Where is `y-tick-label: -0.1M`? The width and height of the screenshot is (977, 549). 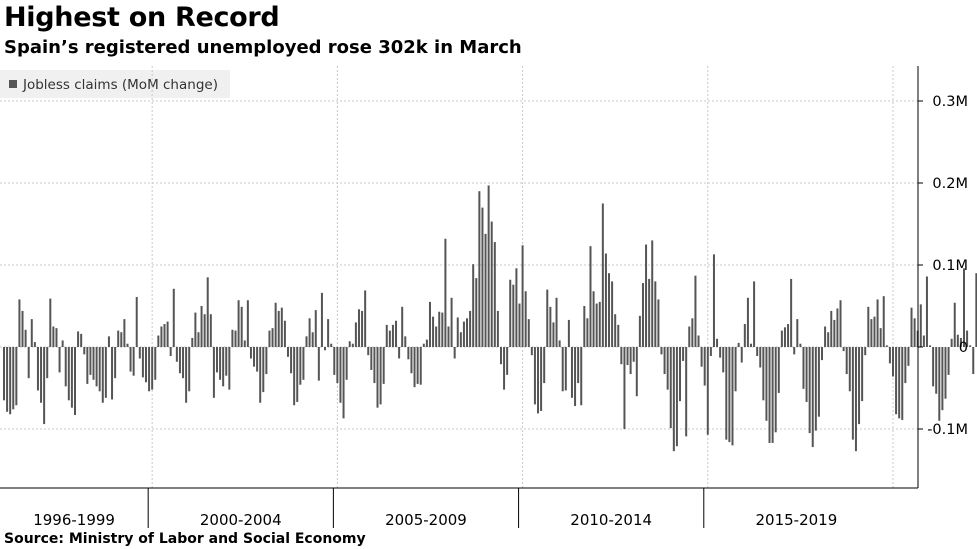 y-tick-label: -0.1M is located at coordinates (947, 430).